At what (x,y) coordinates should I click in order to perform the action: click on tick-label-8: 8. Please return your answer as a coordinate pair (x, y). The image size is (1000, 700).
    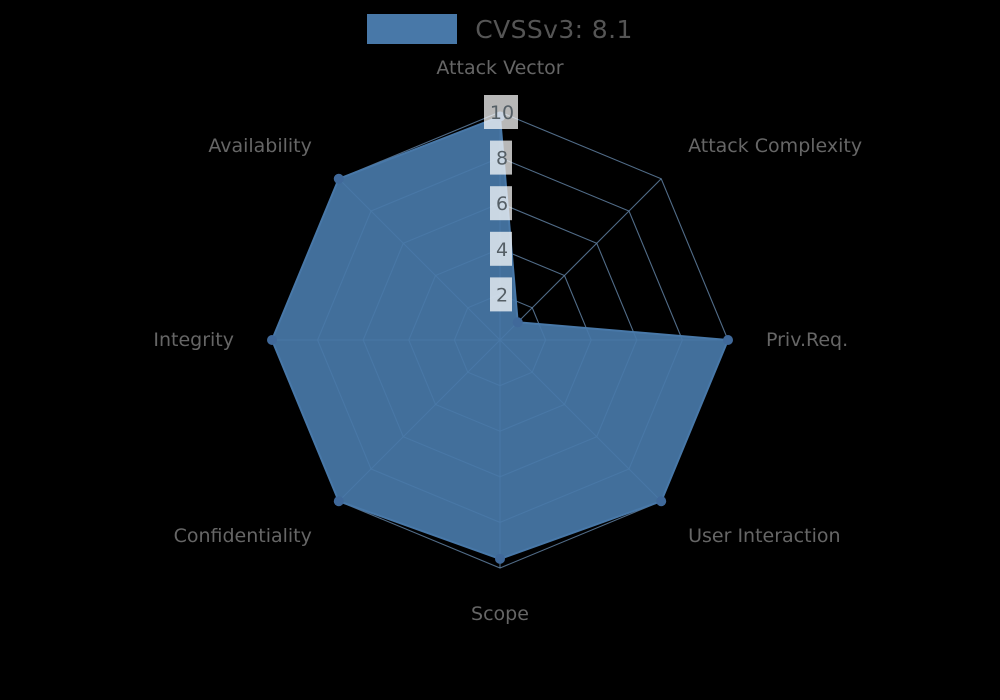
    Looking at the image, I should click on (502, 159).